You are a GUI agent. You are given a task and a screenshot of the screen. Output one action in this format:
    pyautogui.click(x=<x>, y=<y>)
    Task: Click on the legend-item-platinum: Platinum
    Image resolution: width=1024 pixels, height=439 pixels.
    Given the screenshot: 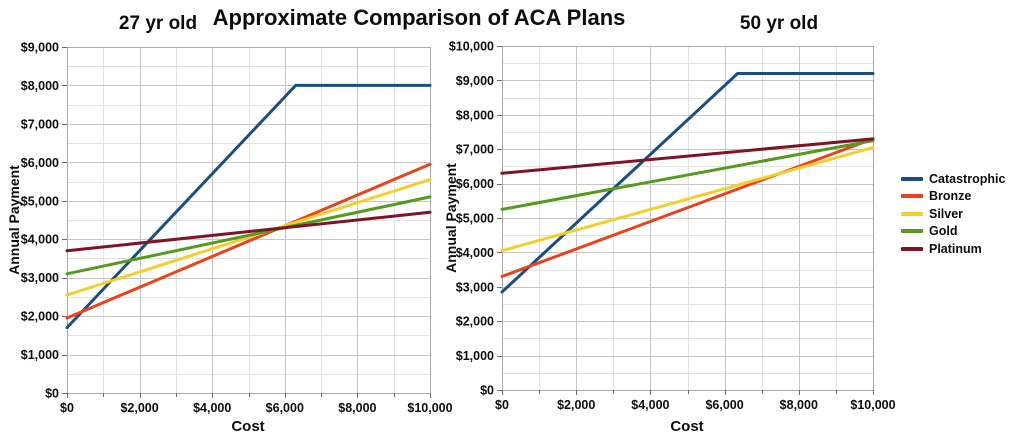 What is the action you would take?
    pyautogui.click(x=953, y=249)
    